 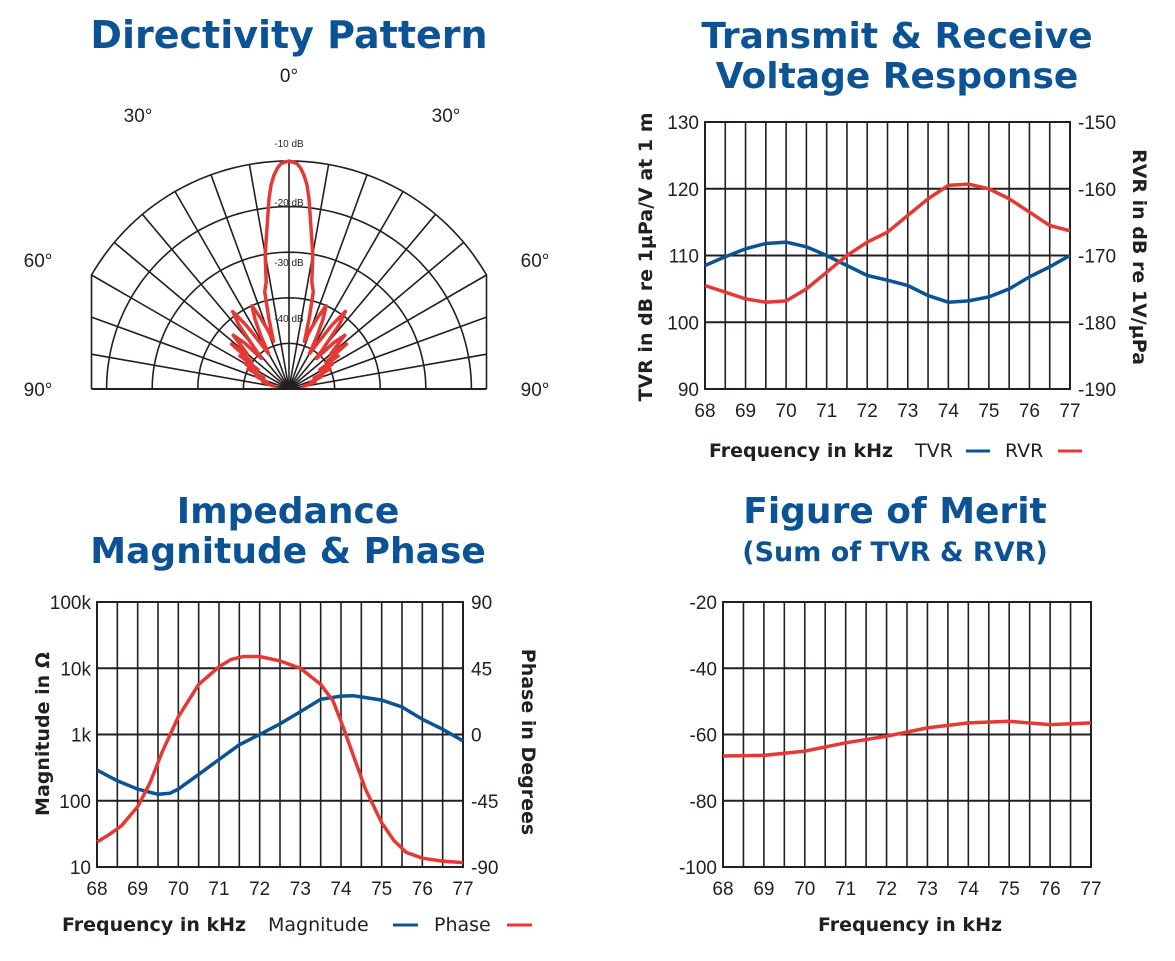 What do you see at coordinates (318, 925) in the screenshot?
I see `legend-magnitude-label: Magnitude` at bounding box center [318, 925].